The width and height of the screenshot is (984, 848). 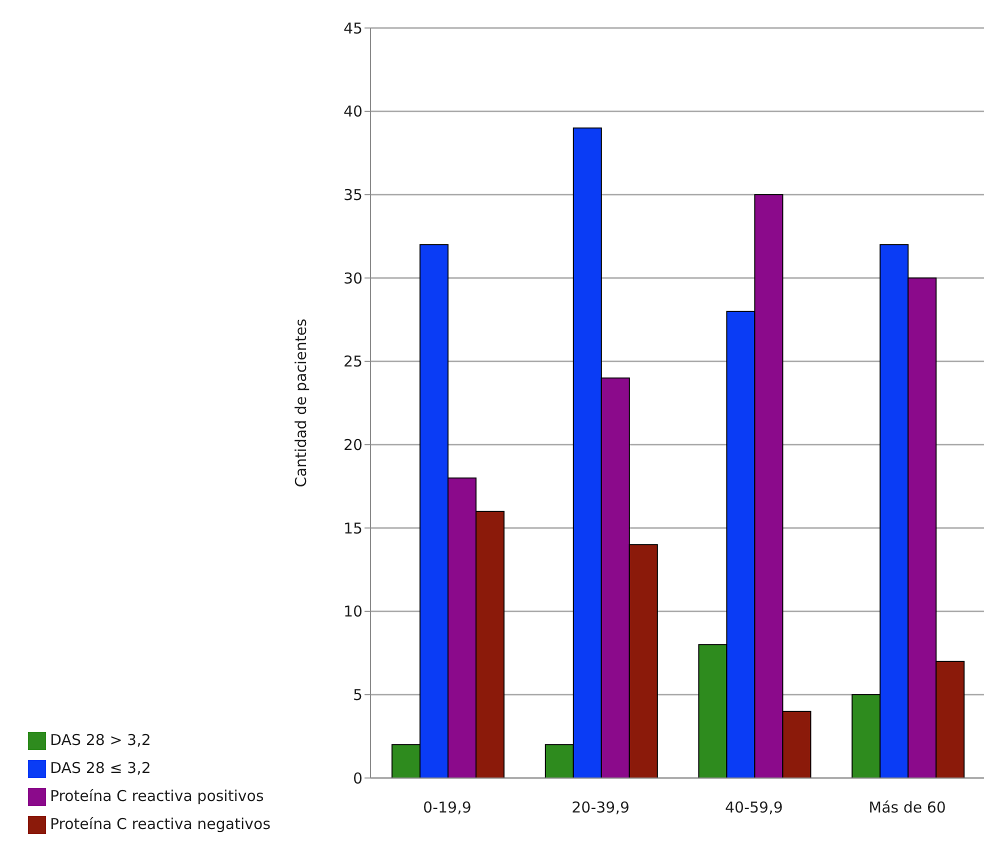 I want to click on y-tick-label: 15, so click(x=353, y=528).